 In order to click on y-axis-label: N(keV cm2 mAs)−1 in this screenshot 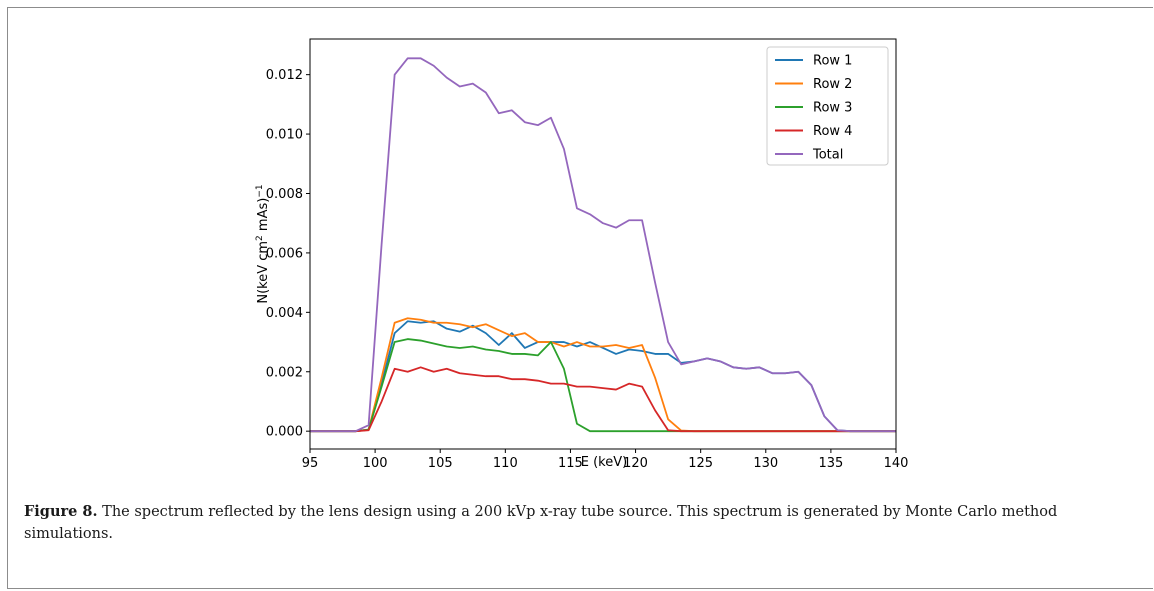, I will do `click(263, 243)`.